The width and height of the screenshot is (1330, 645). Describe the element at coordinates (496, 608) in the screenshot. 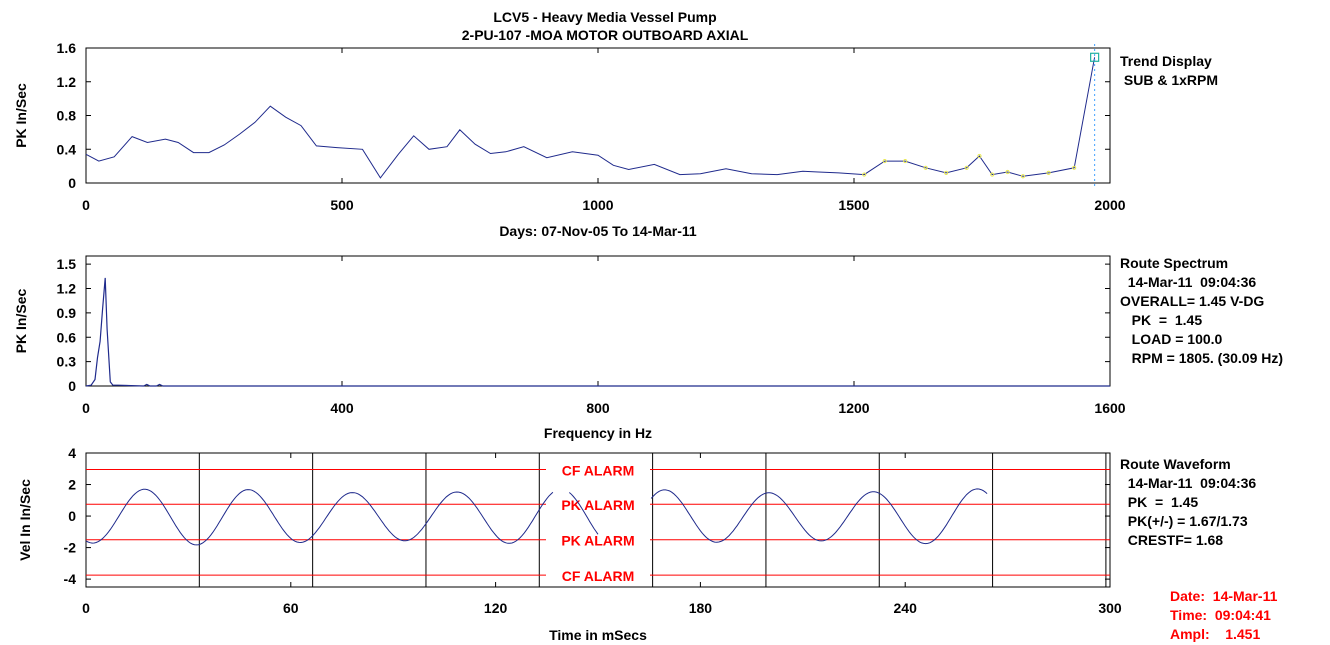

I see `x-tick-label: 120` at that location.